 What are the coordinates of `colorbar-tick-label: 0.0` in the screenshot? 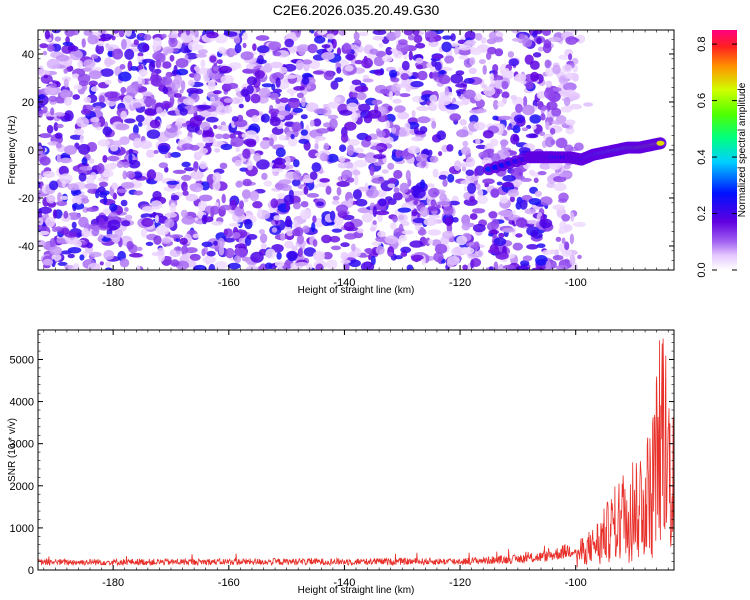 It's located at (702, 269).